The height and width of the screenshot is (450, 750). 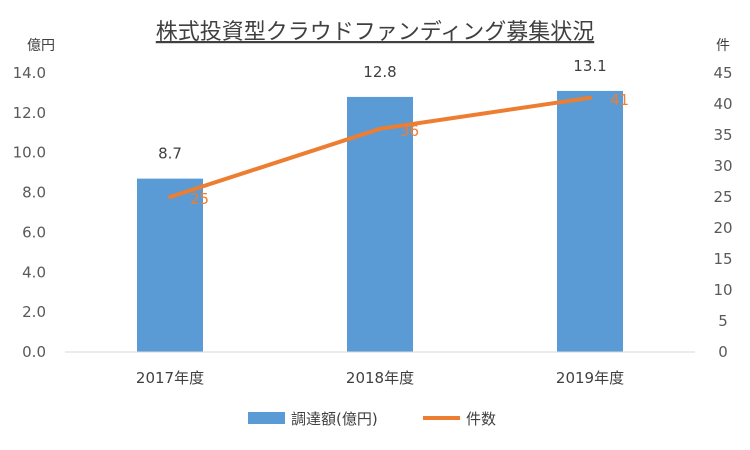 I want to click on legend-label-line: 件数, so click(x=481, y=419).